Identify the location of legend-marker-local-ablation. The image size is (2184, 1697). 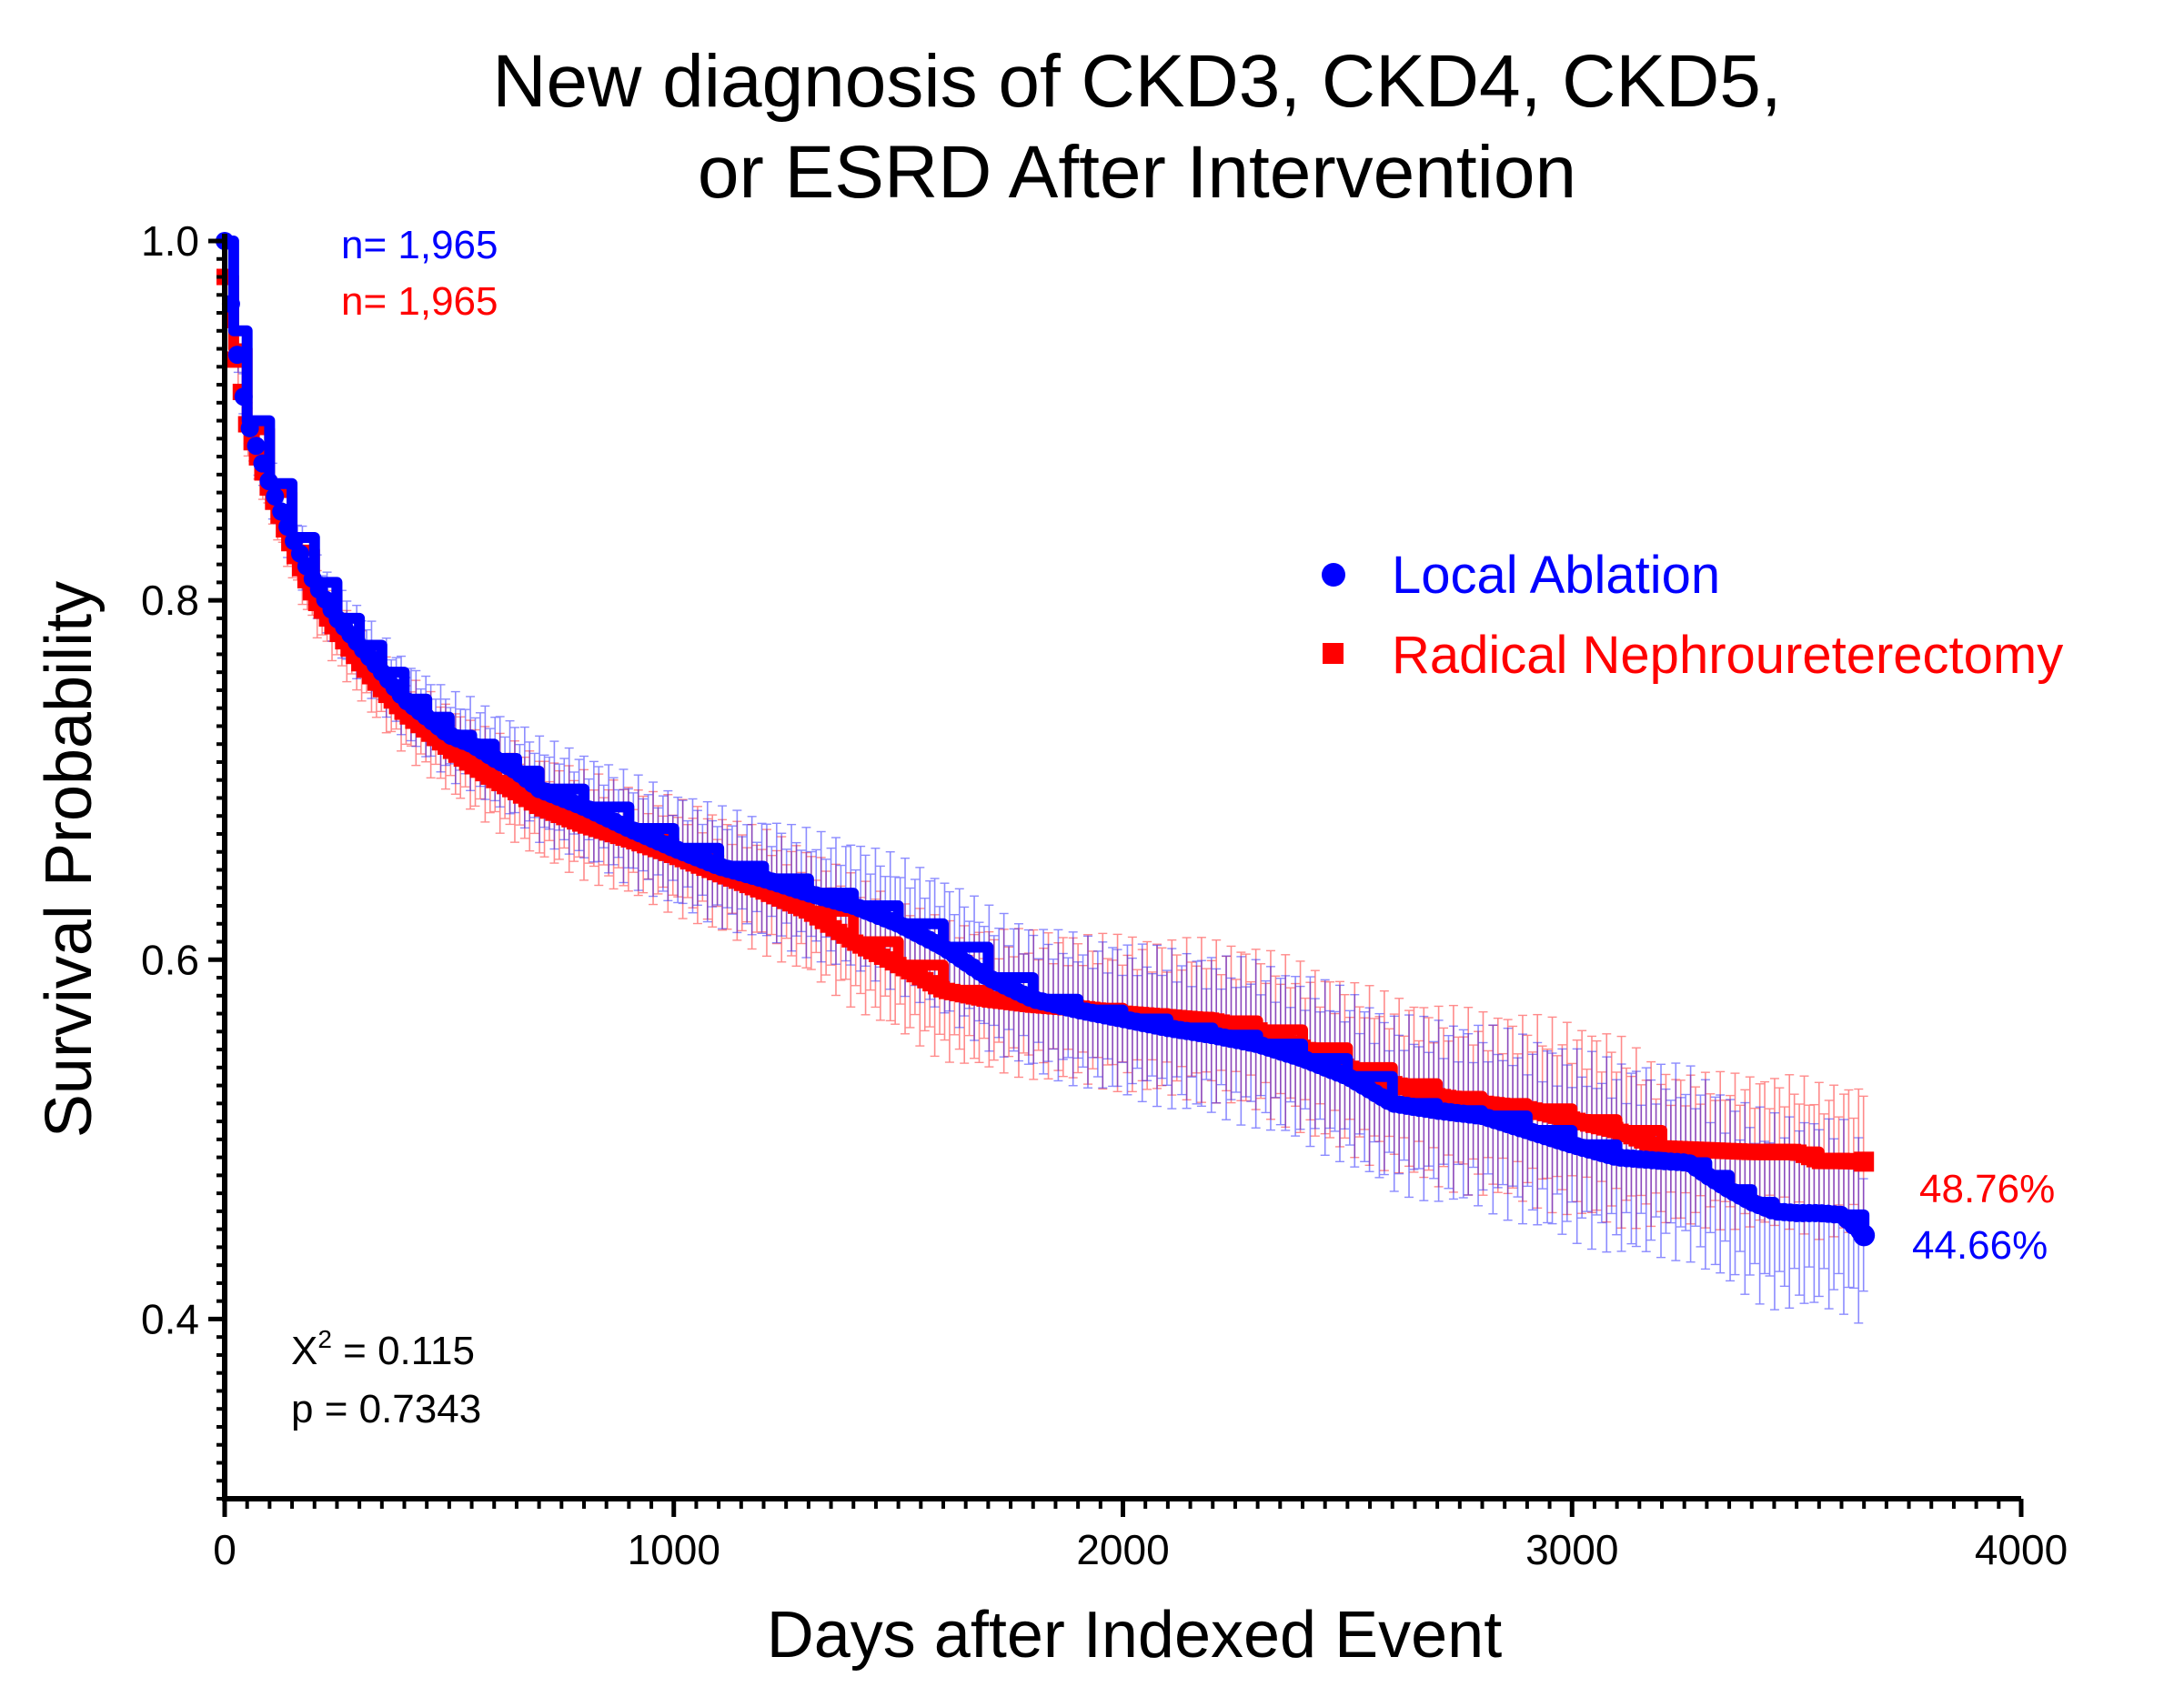
(1333, 575).